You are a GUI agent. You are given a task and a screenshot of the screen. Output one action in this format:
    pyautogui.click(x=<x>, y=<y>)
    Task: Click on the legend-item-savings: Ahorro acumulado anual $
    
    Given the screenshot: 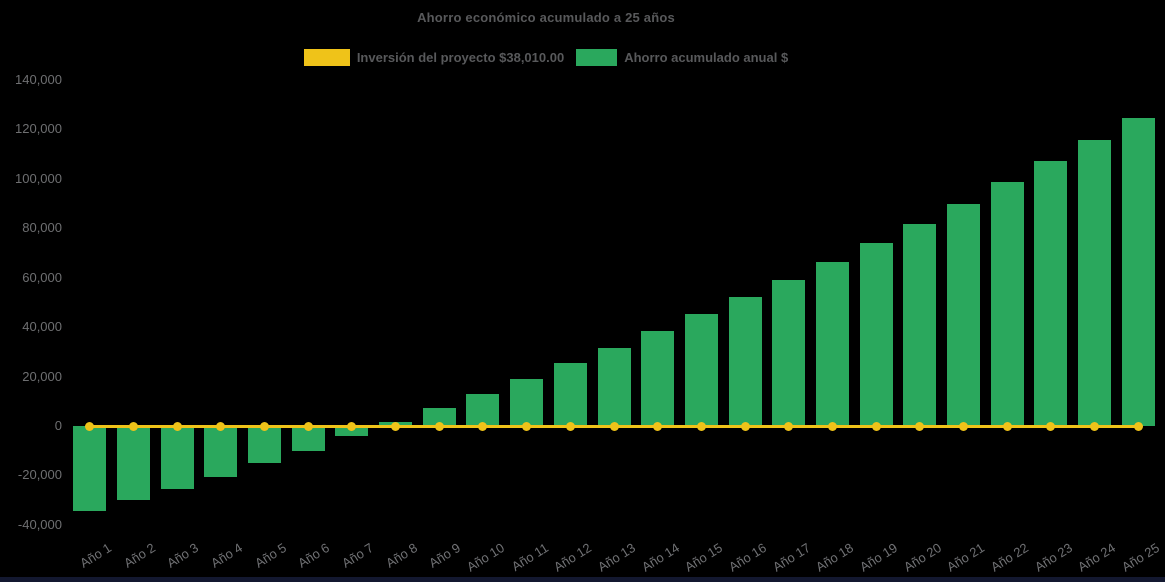 What is the action you would take?
    pyautogui.click(x=682, y=57)
    